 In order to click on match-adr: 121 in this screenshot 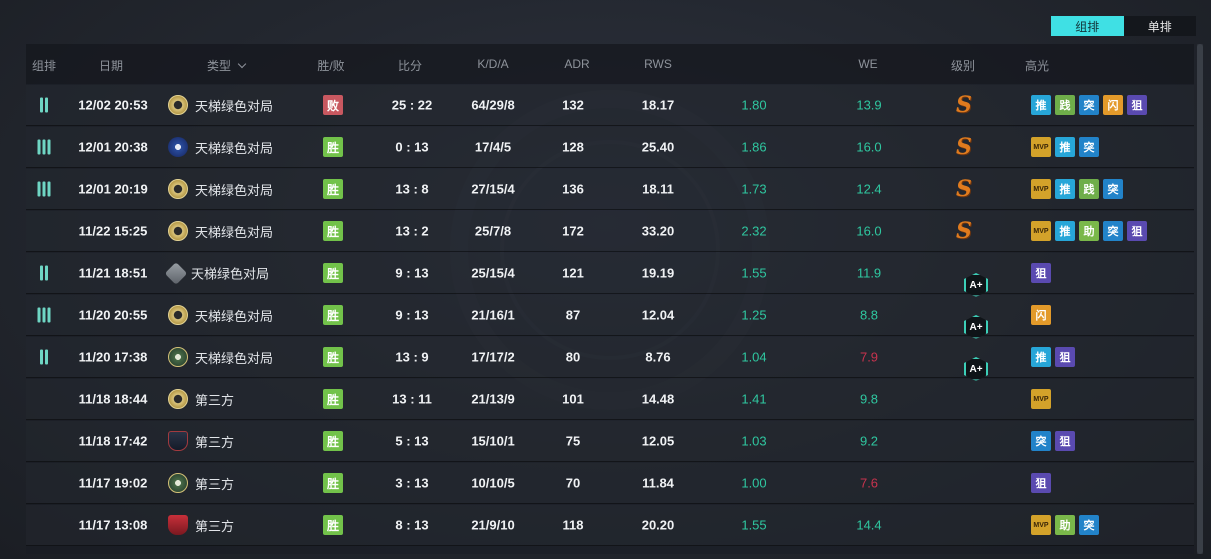, I will do `click(573, 273)`.